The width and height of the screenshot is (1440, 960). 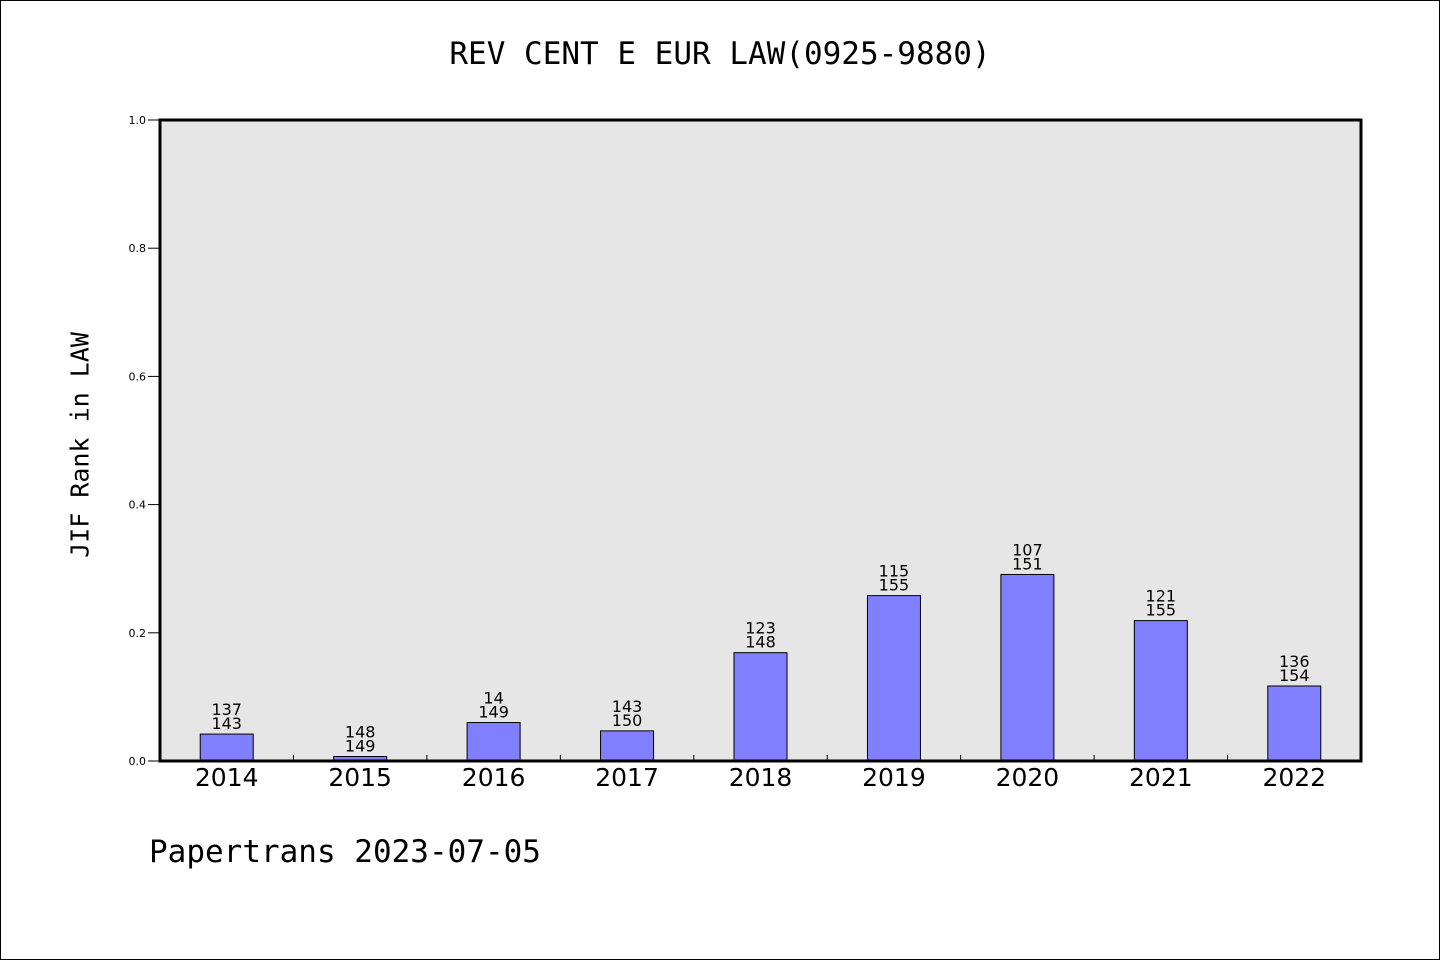 What do you see at coordinates (345, 852) in the screenshot?
I see `footer-source: Papertrans 2023-07-05` at bounding box center [345, 852].